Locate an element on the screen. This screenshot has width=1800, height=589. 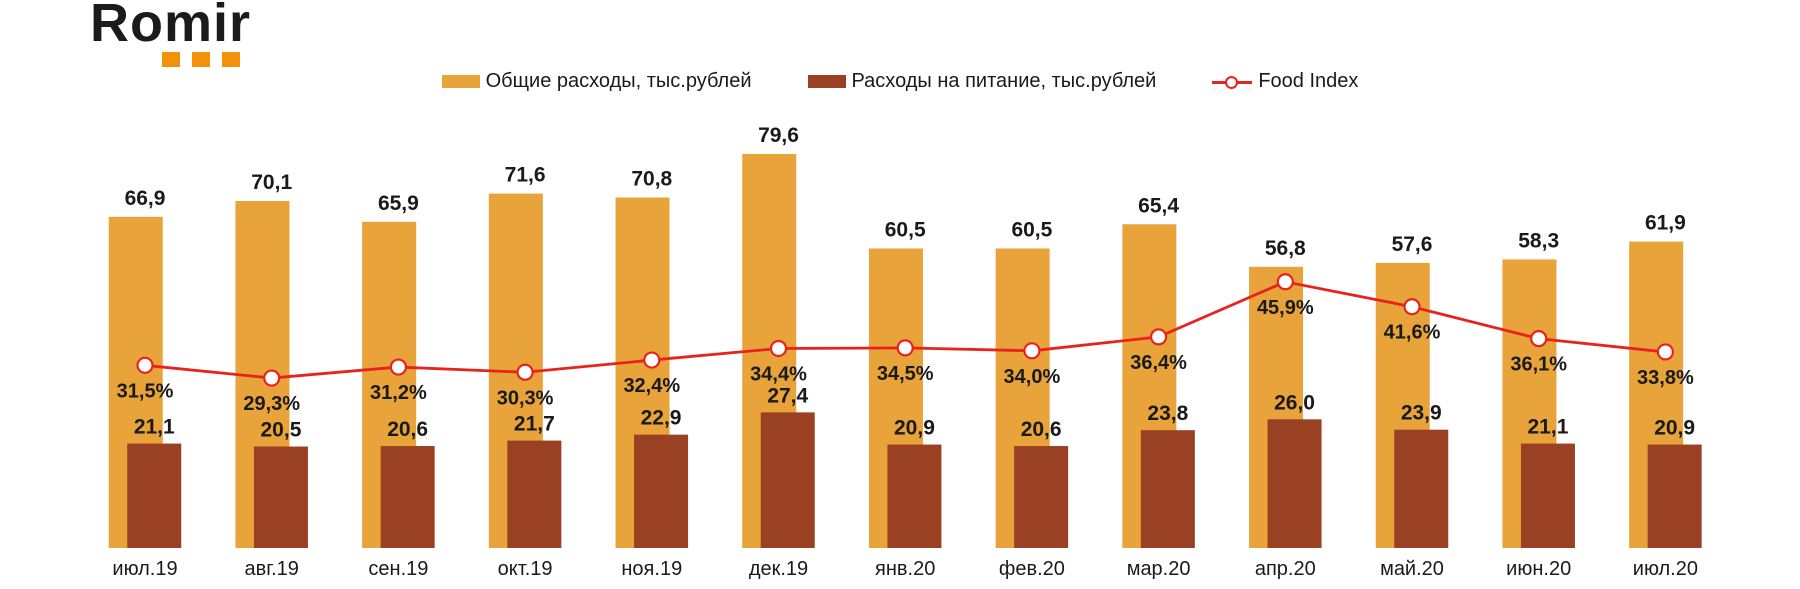
total-expenses-value-label: 70,8 is located at coordinates (651, 179).